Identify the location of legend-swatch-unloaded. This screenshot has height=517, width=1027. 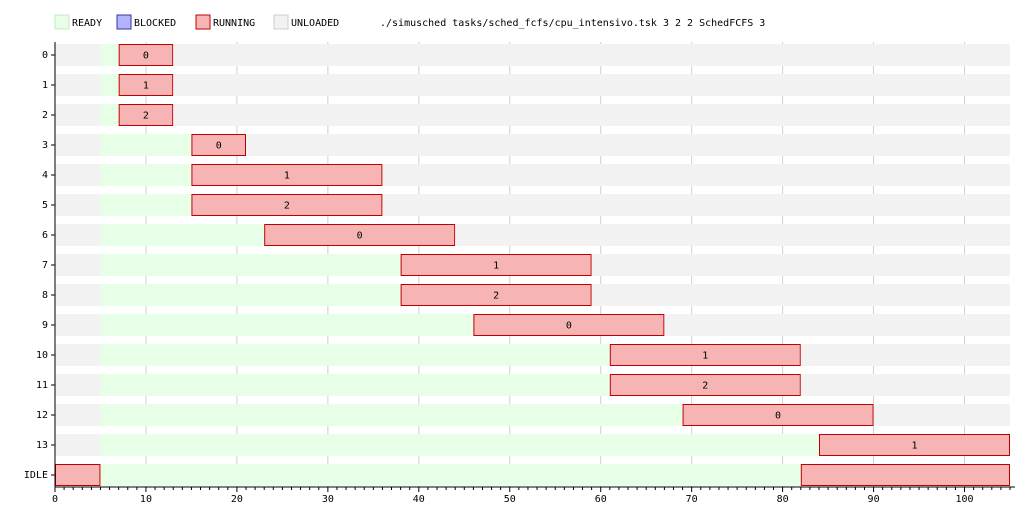
(281, 22).